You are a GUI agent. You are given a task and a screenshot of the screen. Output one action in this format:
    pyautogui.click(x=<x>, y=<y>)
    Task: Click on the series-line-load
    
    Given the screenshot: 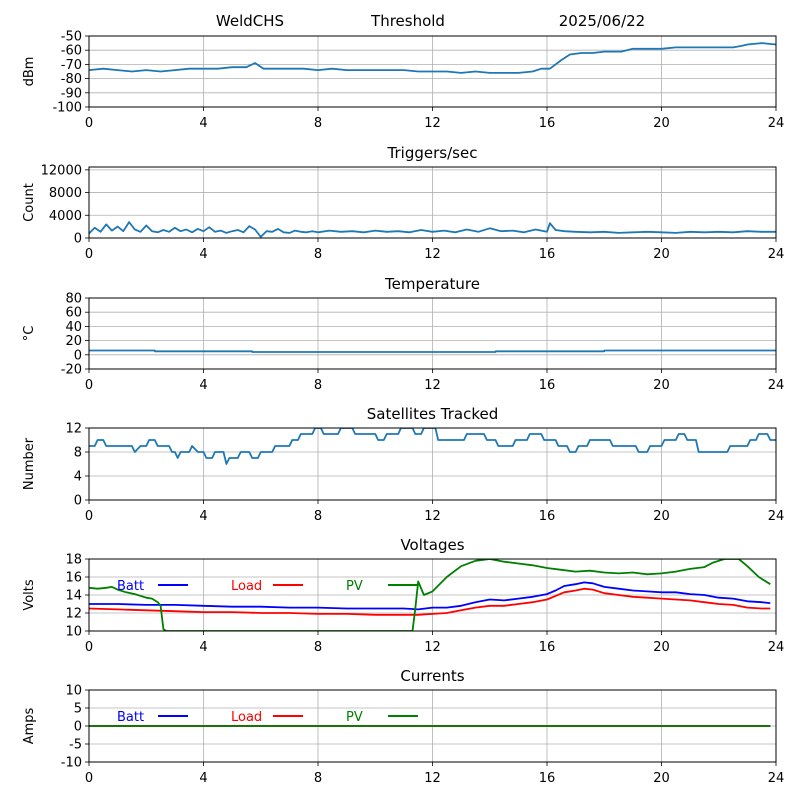 What is the action you would take?
    pyautogui.click(x=430, y=601)
    